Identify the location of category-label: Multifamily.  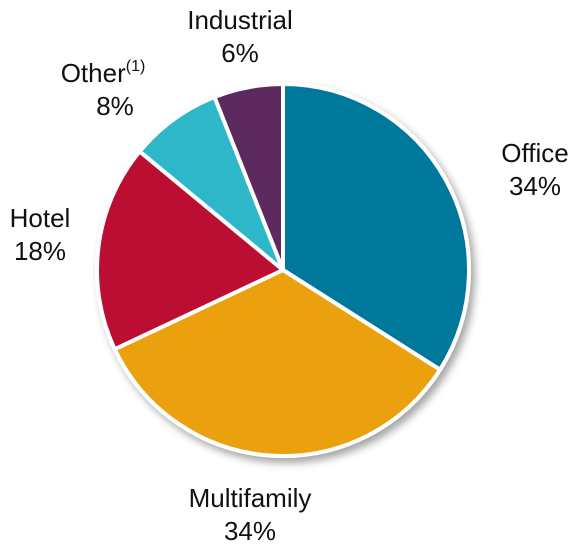
(250, 498).